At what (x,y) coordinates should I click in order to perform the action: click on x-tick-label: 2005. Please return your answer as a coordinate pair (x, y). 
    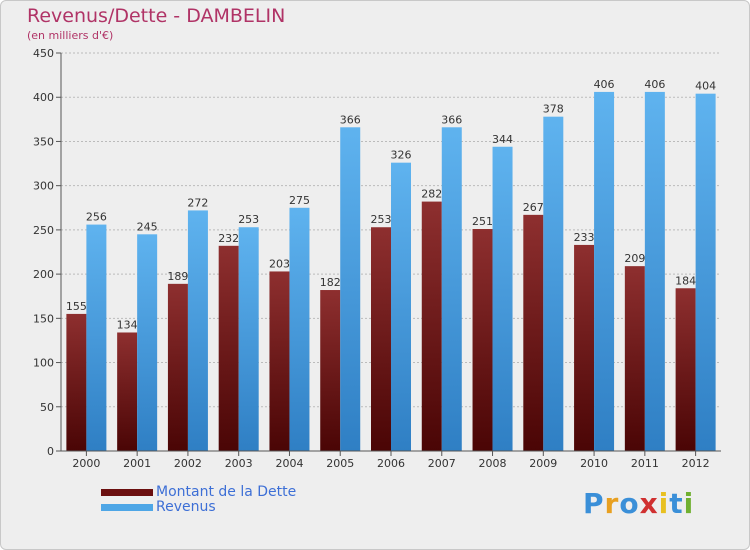
    Looking at the image, I should click on (340, 463).